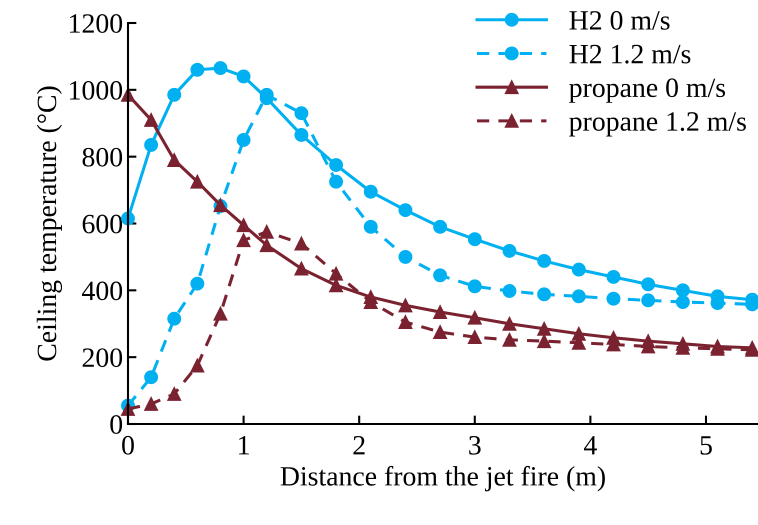 The width and height of the screenshot is (758, 525). What do you see at coordinates (442, 479) in the screenshot?
I see `x-axis-title: Distance from the jet fire (m)` at bounding box center [442, 479].